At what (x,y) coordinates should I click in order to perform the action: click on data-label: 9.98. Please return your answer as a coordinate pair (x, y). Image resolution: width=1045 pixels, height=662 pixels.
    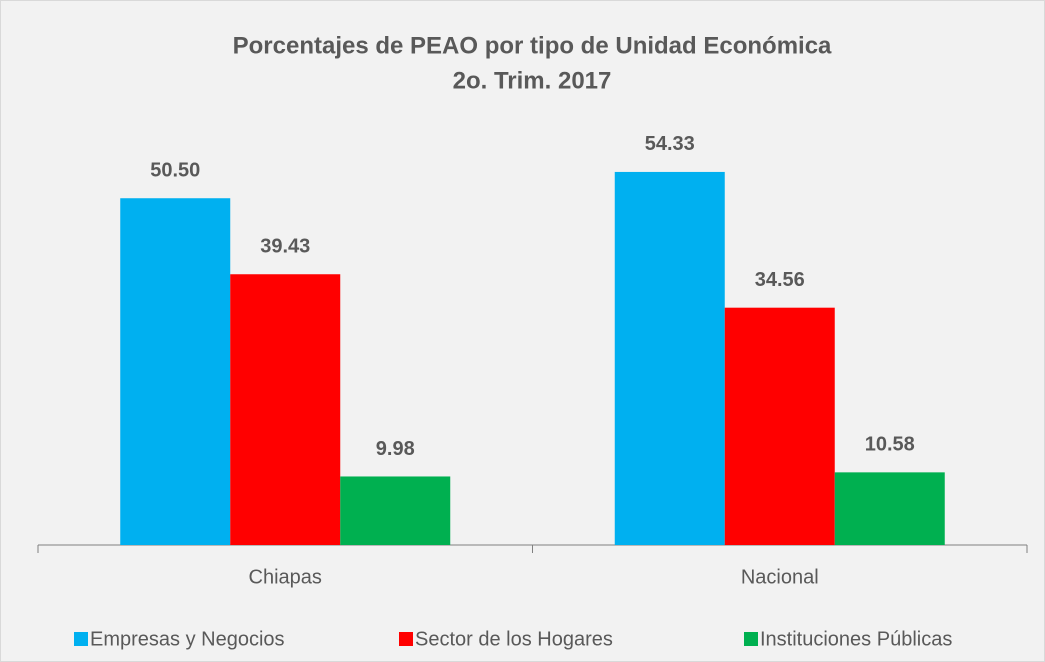
    Looking at the image, I should click on (395, 449).